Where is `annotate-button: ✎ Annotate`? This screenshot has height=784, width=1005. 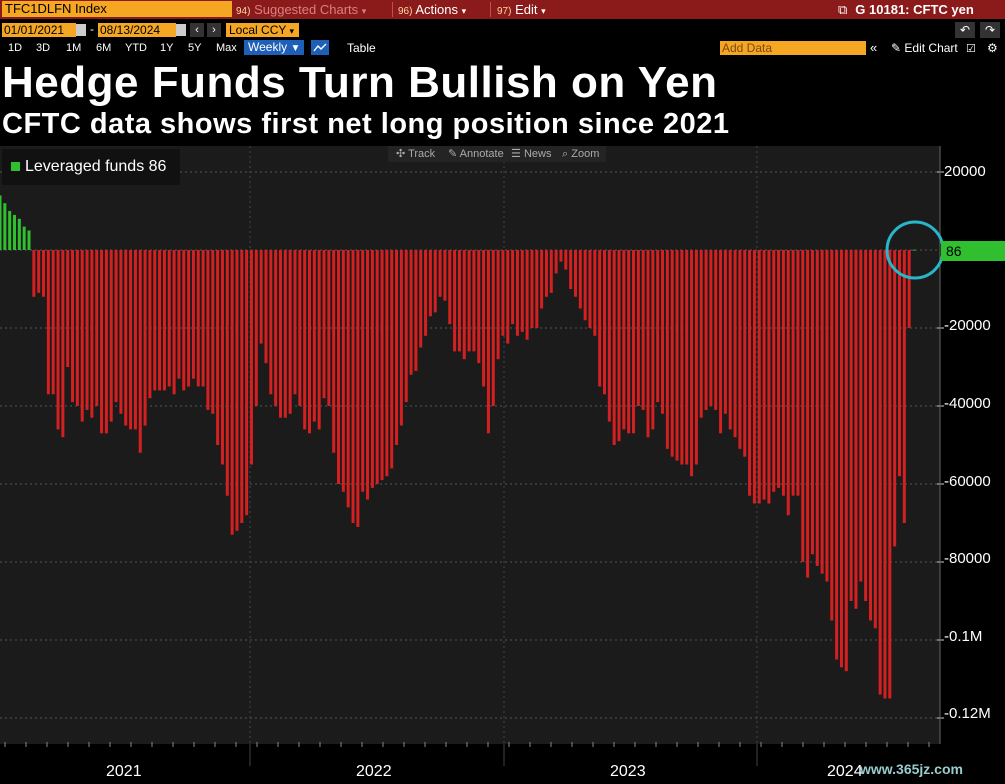 annotate-button: ✎ Annotate is located at coordinates (476, 154).